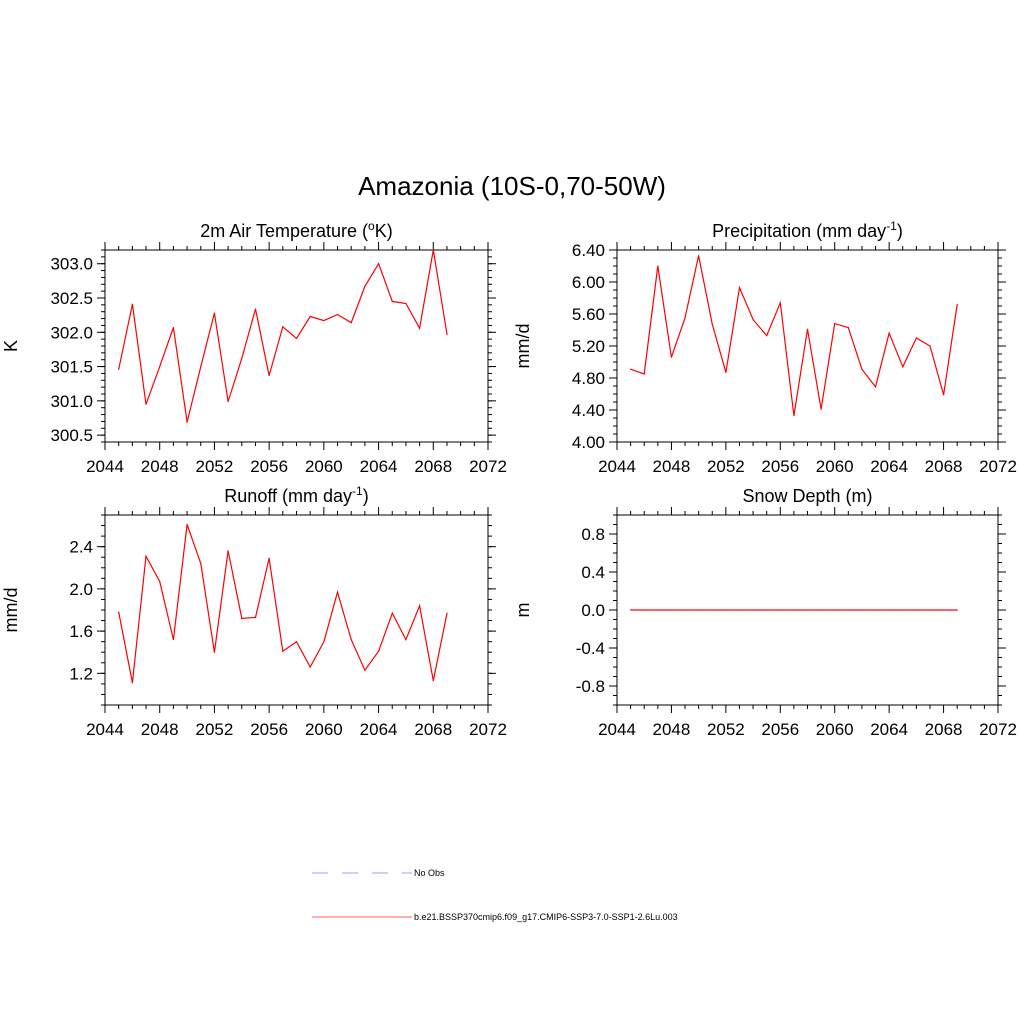 The image size is (1024, 1024). What do you see at coordinates (11, 346) in the screenshot?
I see `y-axis-label: K` at bounding box center [11, 346].